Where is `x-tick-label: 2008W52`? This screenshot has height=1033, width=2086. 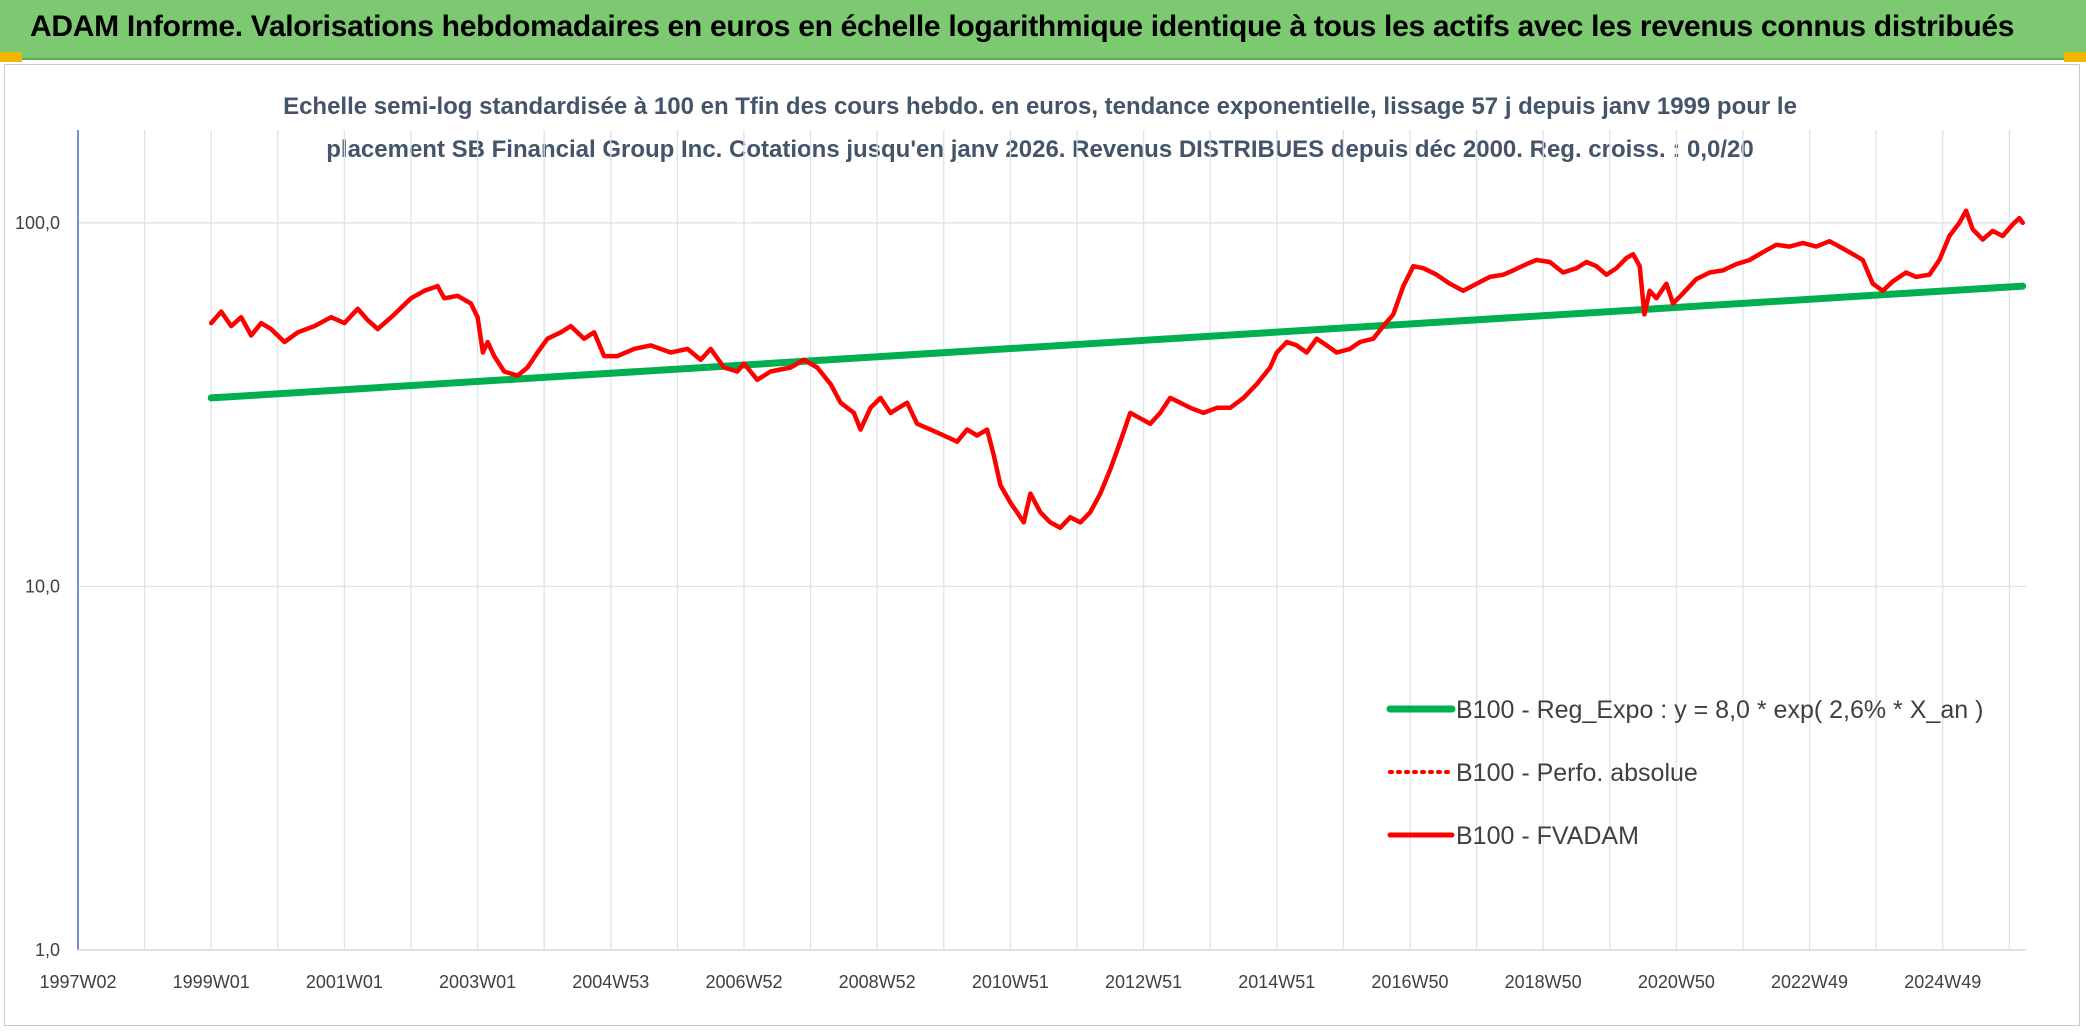
x-tick-label: 2008W52 is located at coordinates (877, 982).